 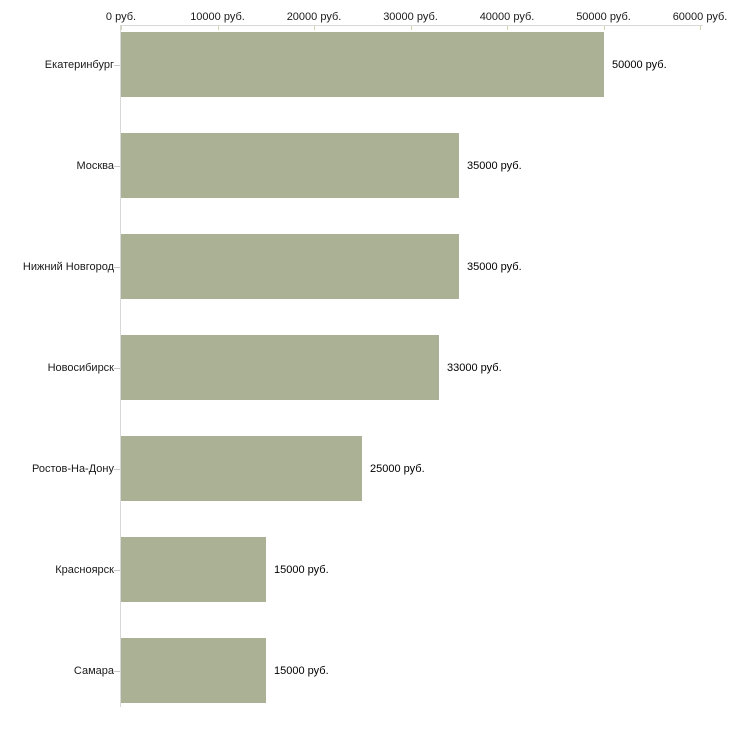 What do you see at coordinates (120, 366) in the screenshot?
I see `y-axis-line` at bounding box center [120, 366].